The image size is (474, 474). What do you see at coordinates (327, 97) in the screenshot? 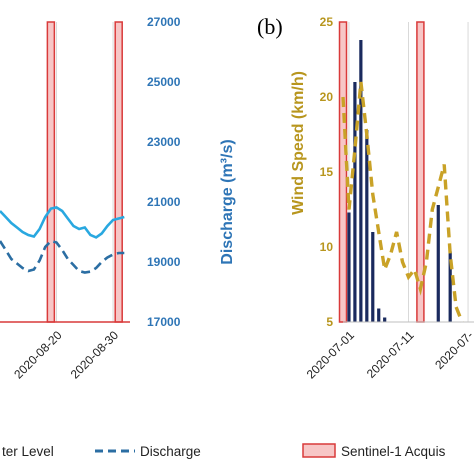
I see `wind-speed-tick-label: 20` at bounding box center [327, 97].